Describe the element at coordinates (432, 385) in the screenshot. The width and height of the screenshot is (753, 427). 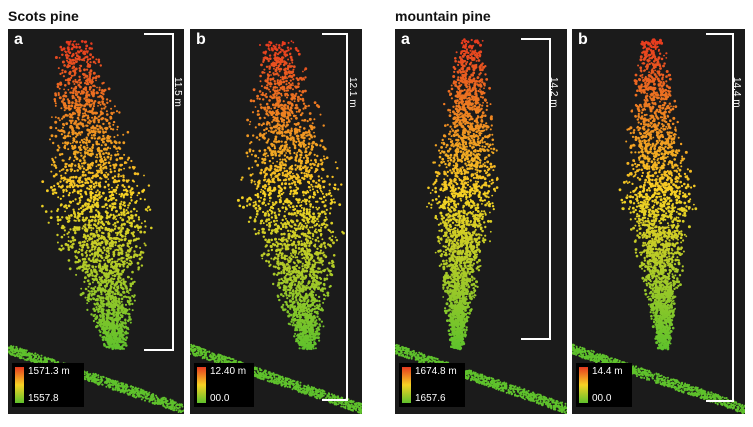
I see `color-legend: 1674.8 m 1657.6` at that location.